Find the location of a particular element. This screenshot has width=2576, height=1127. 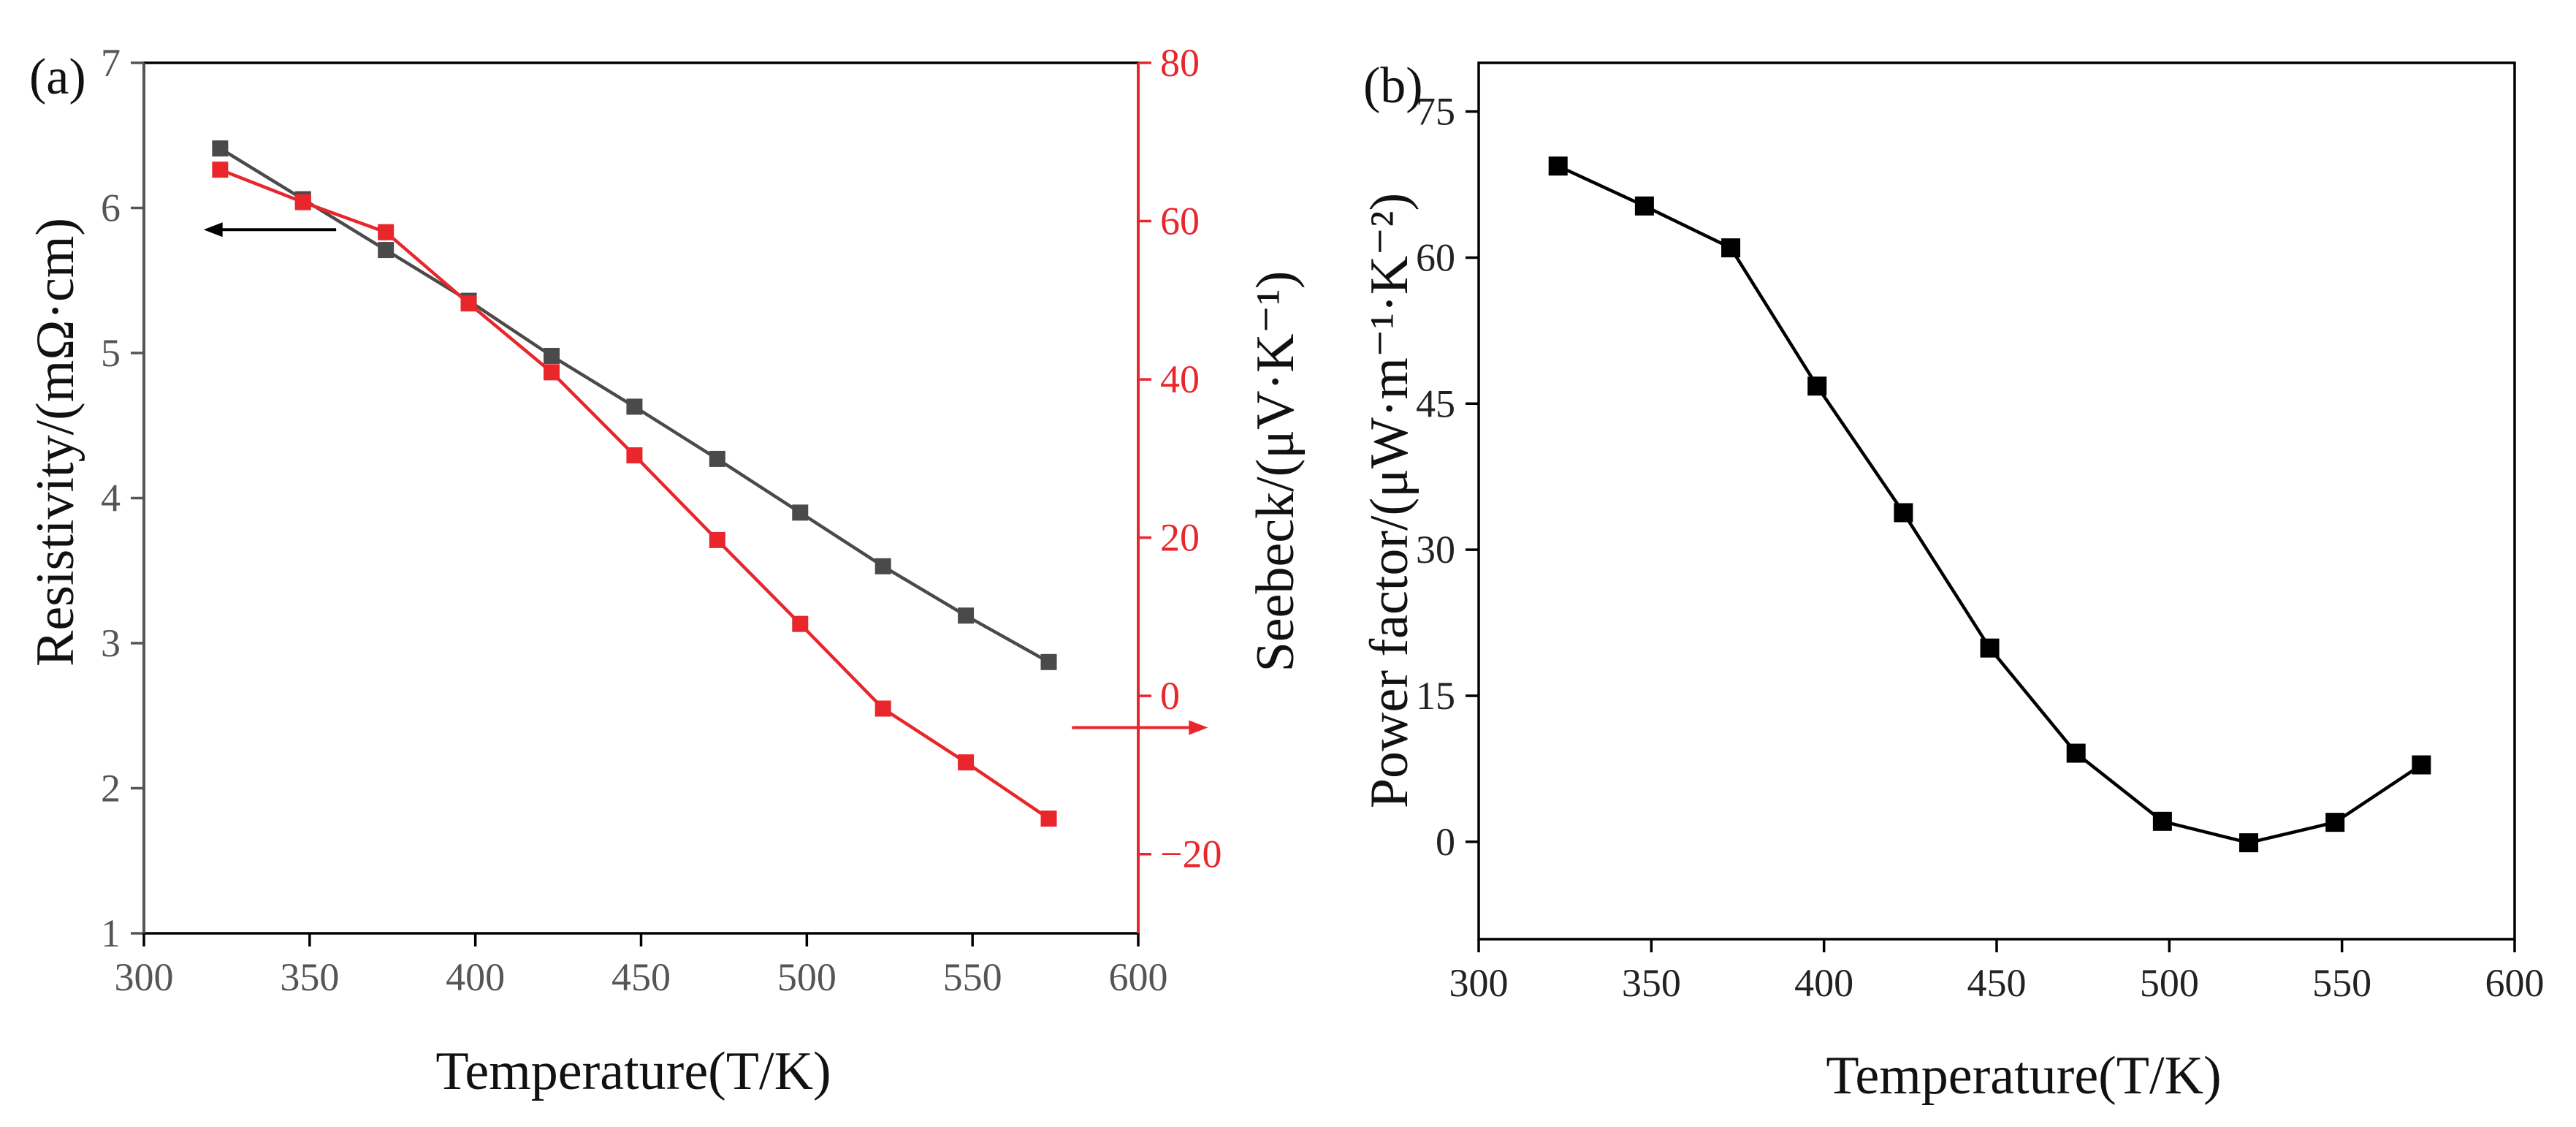

panel-a-right-tick-label: 80 is located at coordinates (1180, 63).